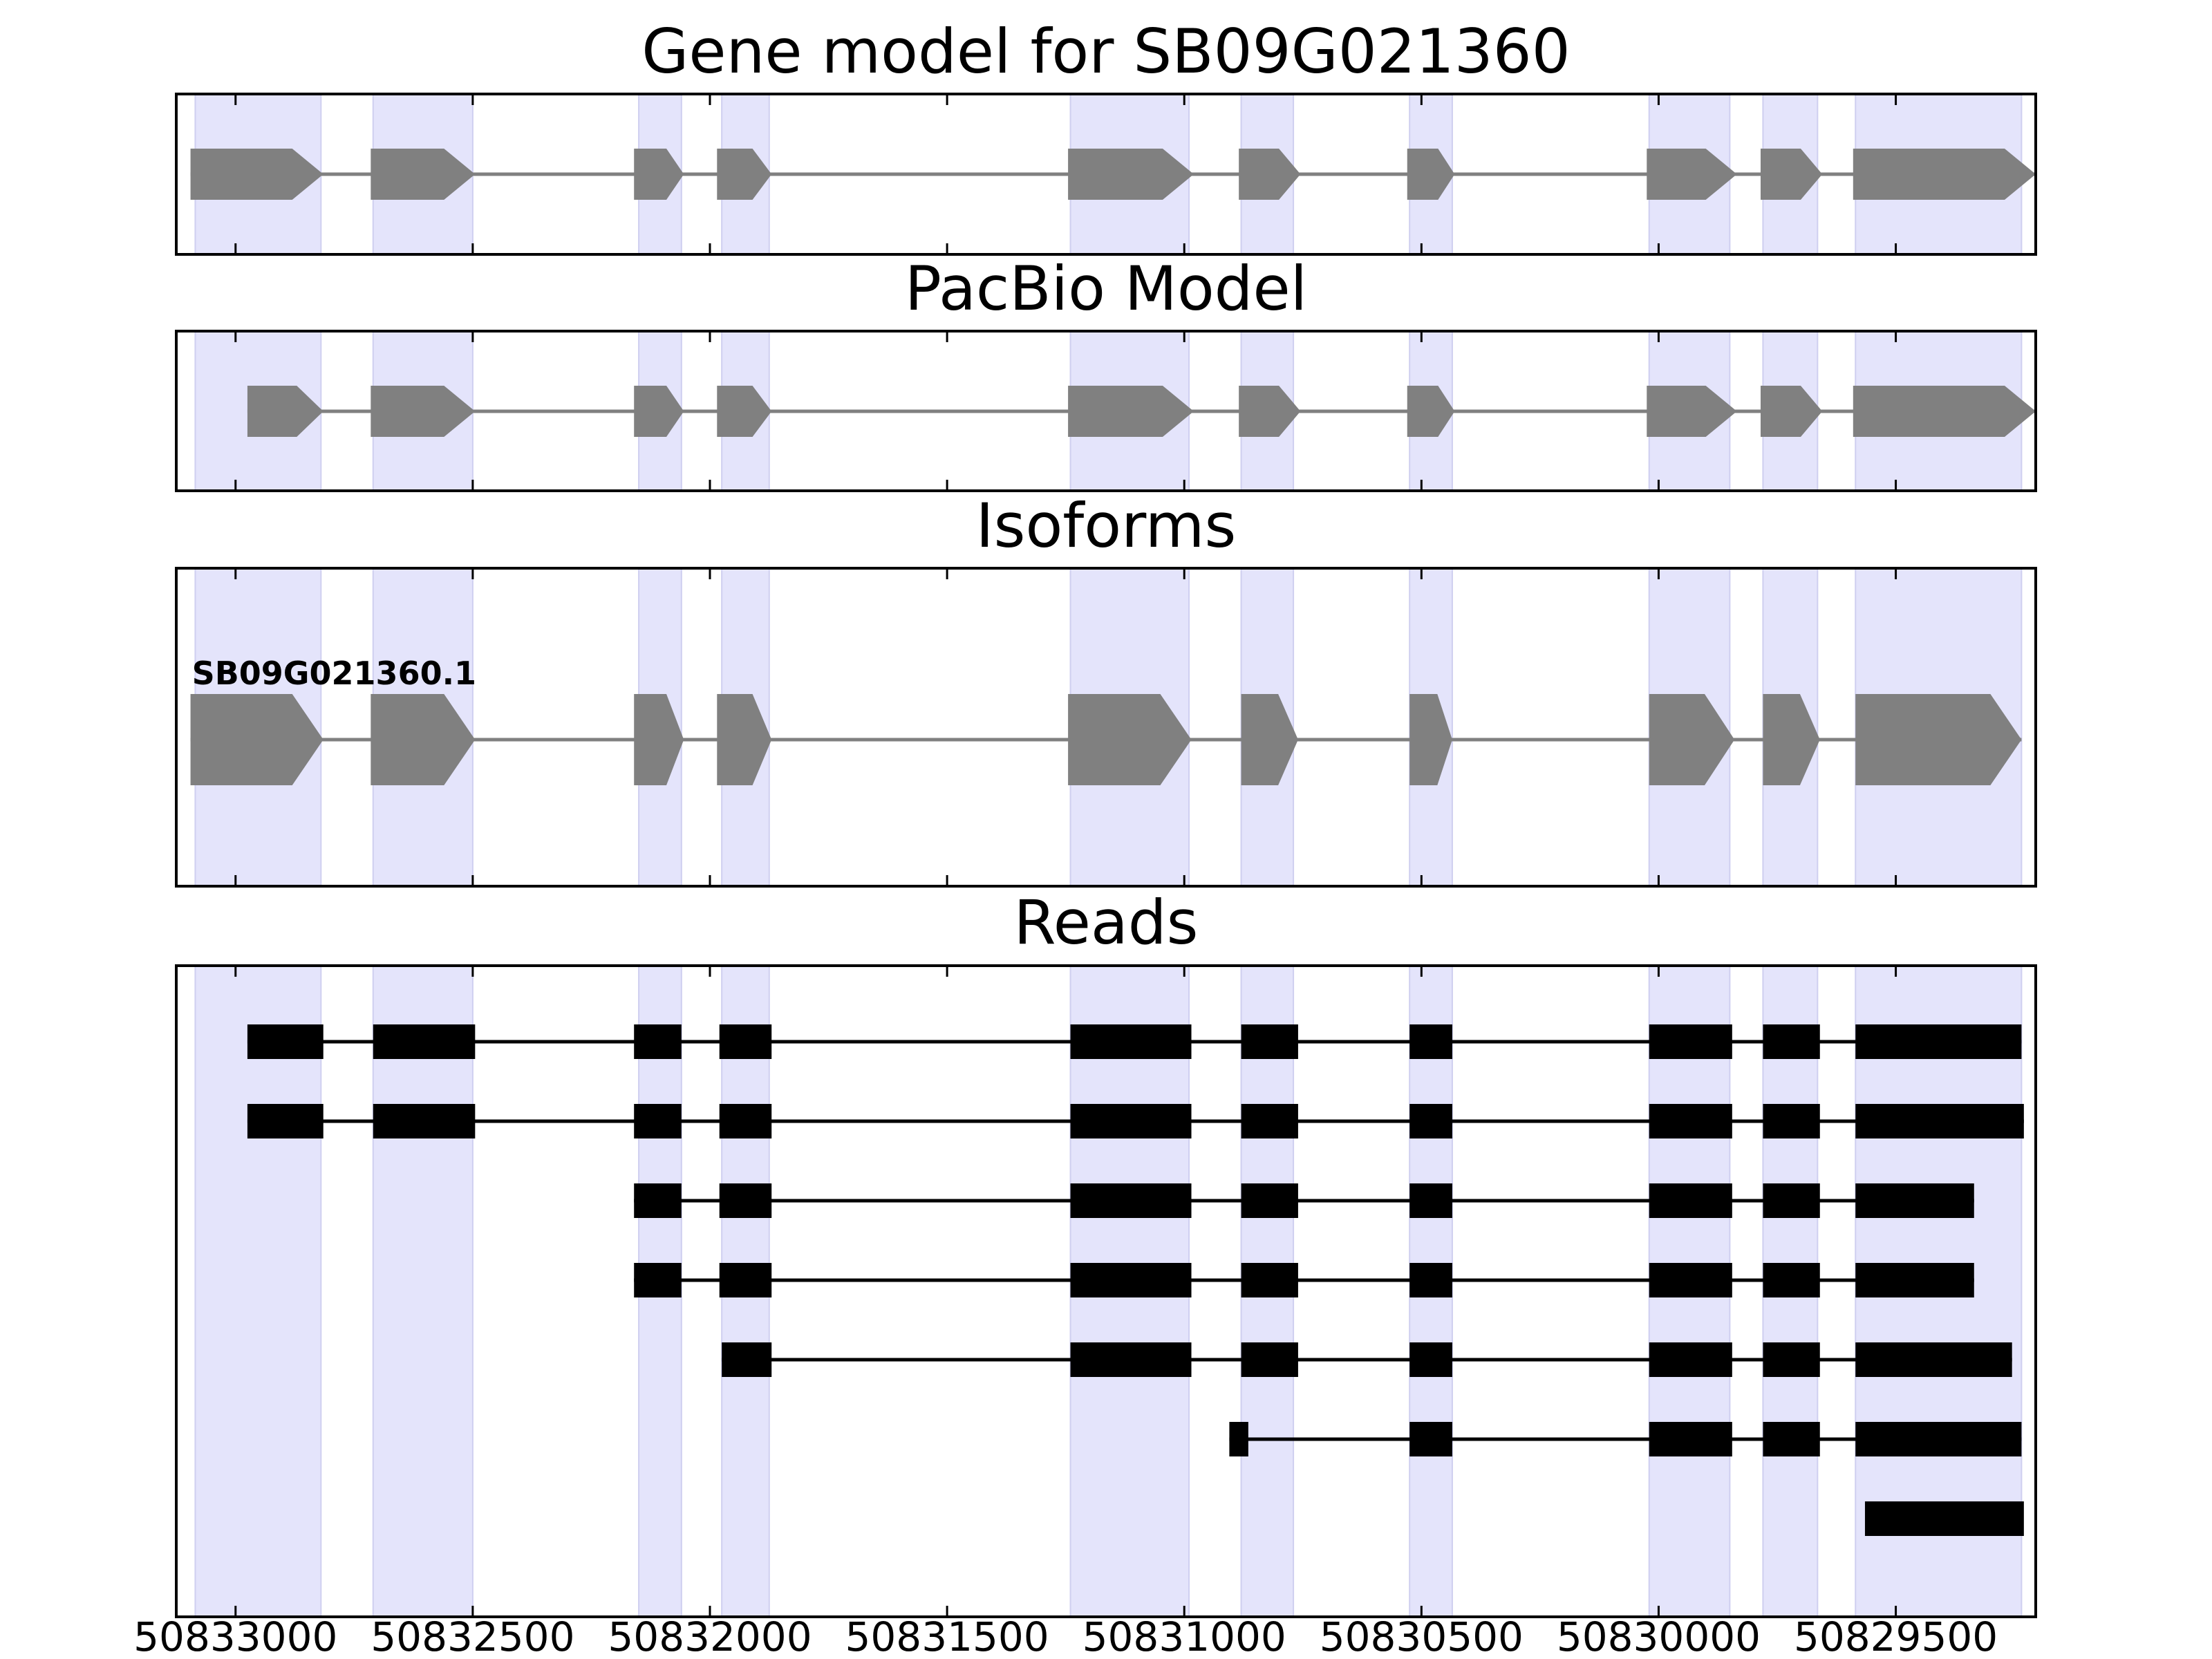 The height and width of the screenshot is (1659, 2212). What do you see at coordinates (1422, 1636) in the screenshot?
I see `x-tick-label: 50830500` at bounding box center [1422, 1636].